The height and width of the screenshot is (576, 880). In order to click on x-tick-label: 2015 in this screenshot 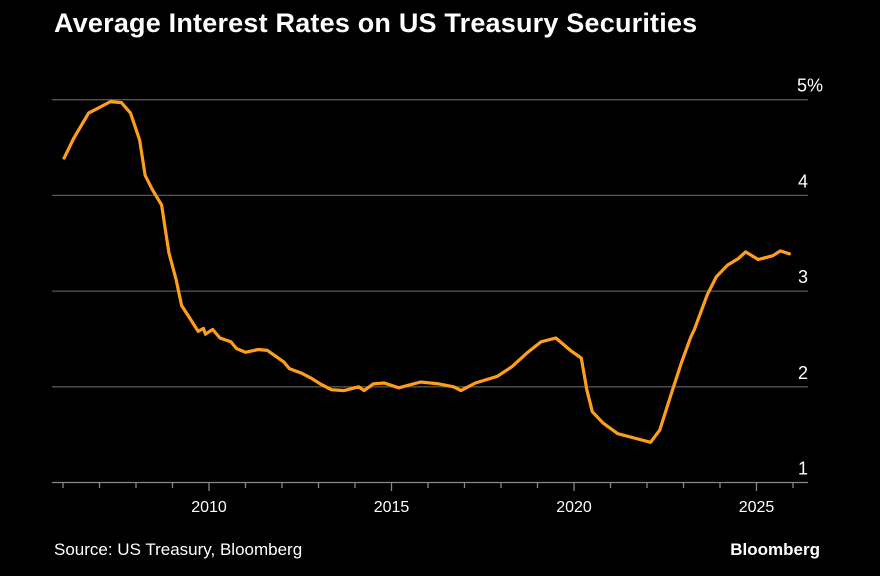, I will do `click(392, 507)`.